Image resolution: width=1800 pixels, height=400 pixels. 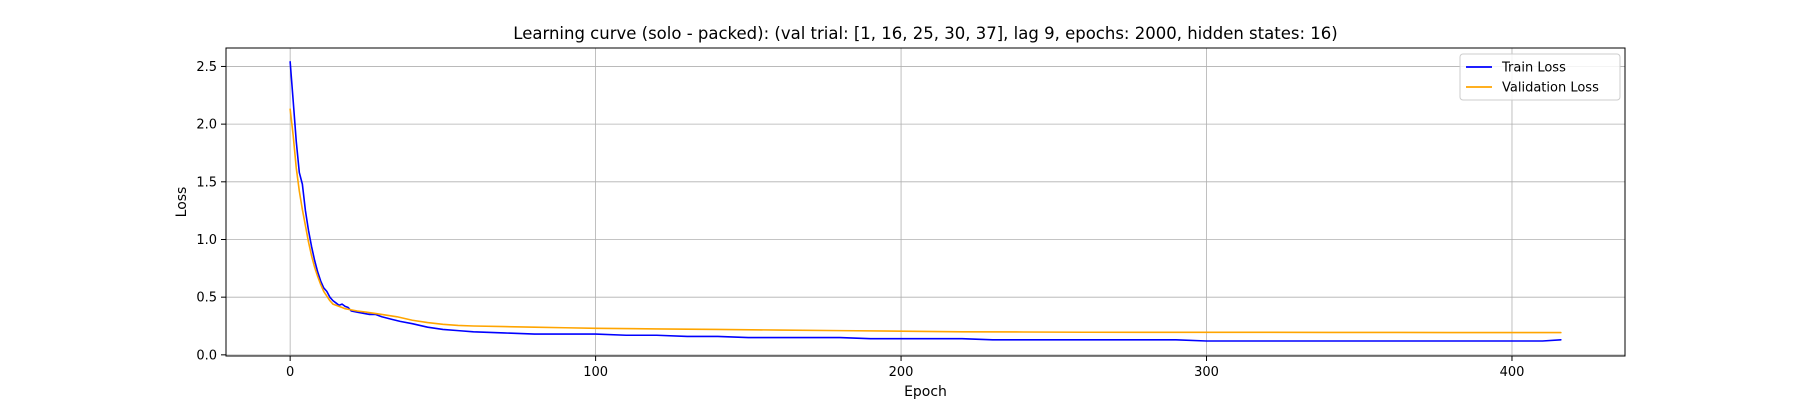 I want to click on x-axis-label: Epoch, so click(x=925, y=392).